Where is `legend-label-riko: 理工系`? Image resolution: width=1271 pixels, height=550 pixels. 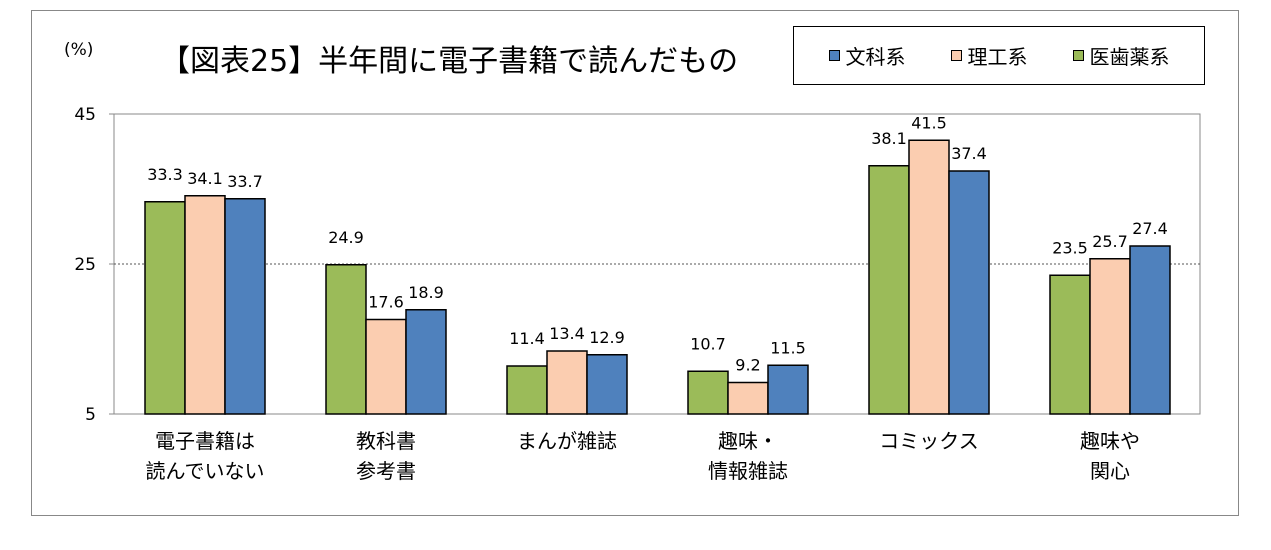
legend-label-riko: 理工系 is located at coordinates (997, 57).